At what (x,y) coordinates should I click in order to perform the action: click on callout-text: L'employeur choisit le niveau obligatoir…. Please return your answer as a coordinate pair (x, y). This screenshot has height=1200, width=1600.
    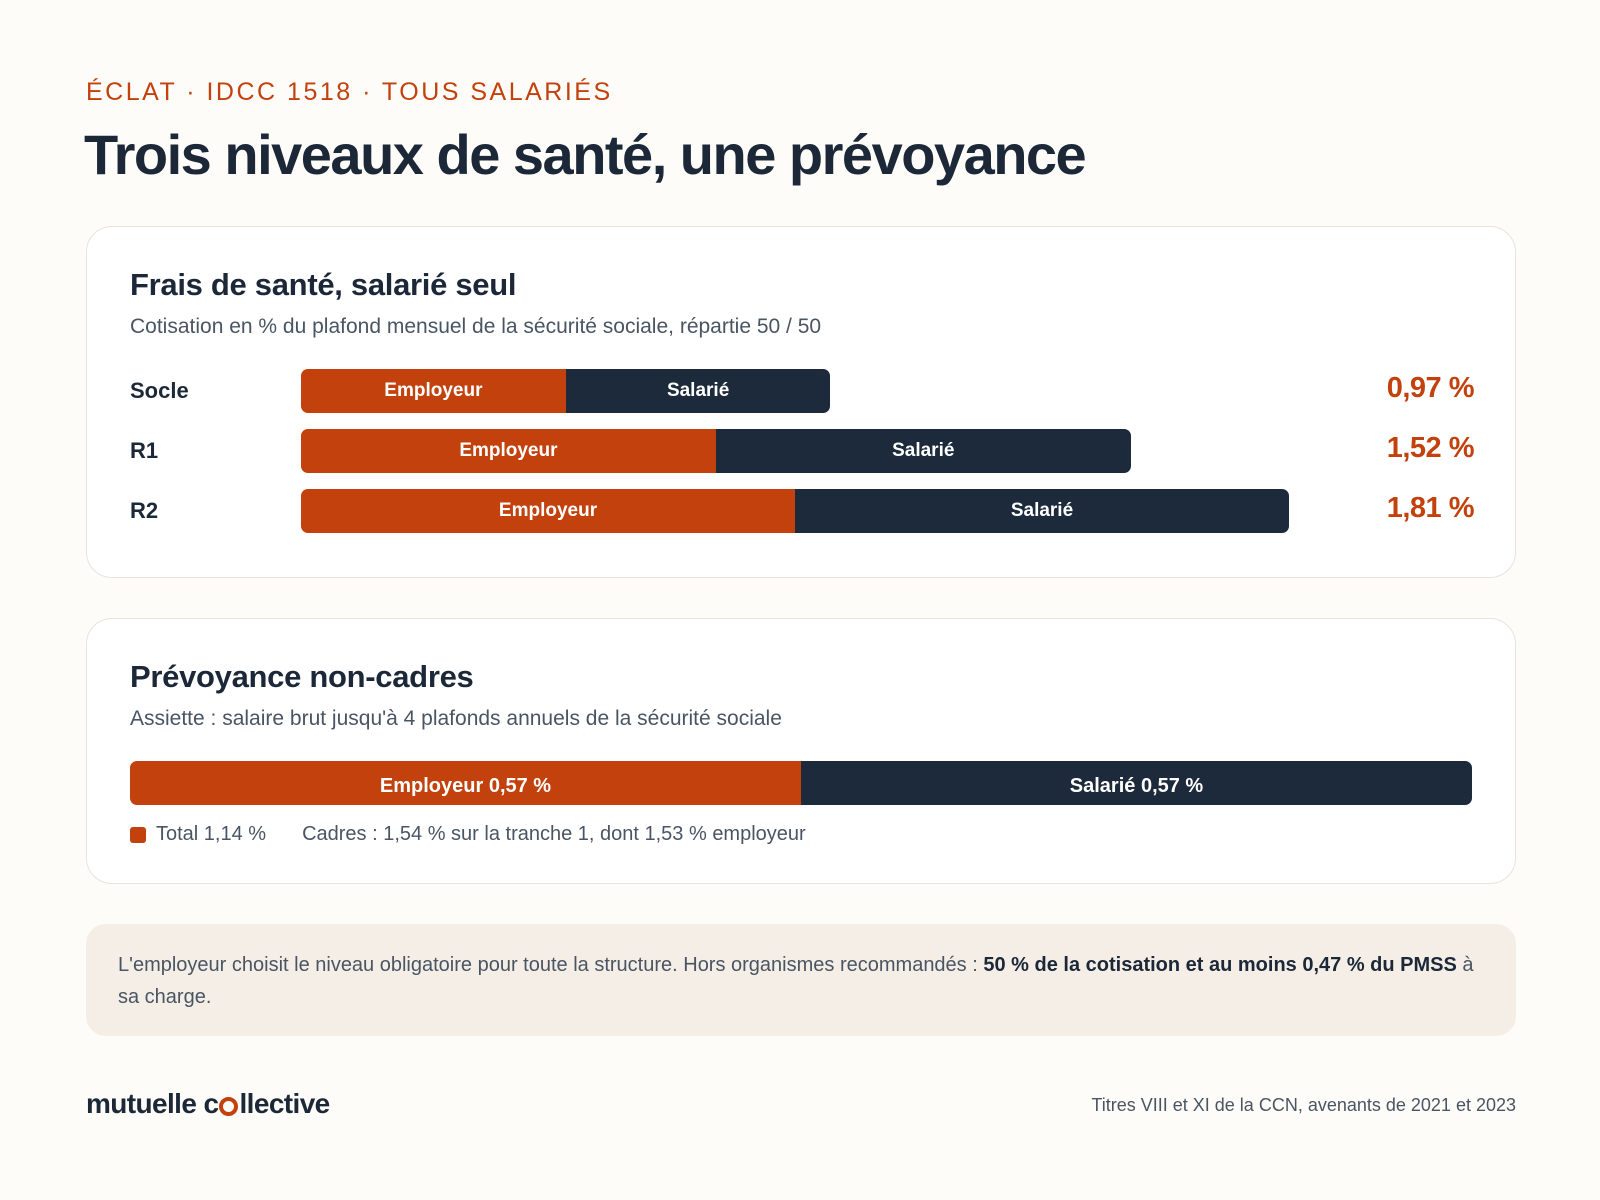
    Looking at the image, I should click on (551, 965).